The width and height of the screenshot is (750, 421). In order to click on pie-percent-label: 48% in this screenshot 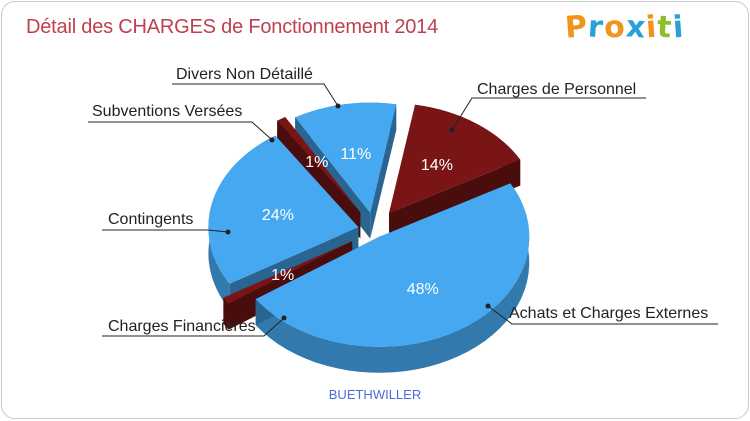, I will do `click(423, 289)`.